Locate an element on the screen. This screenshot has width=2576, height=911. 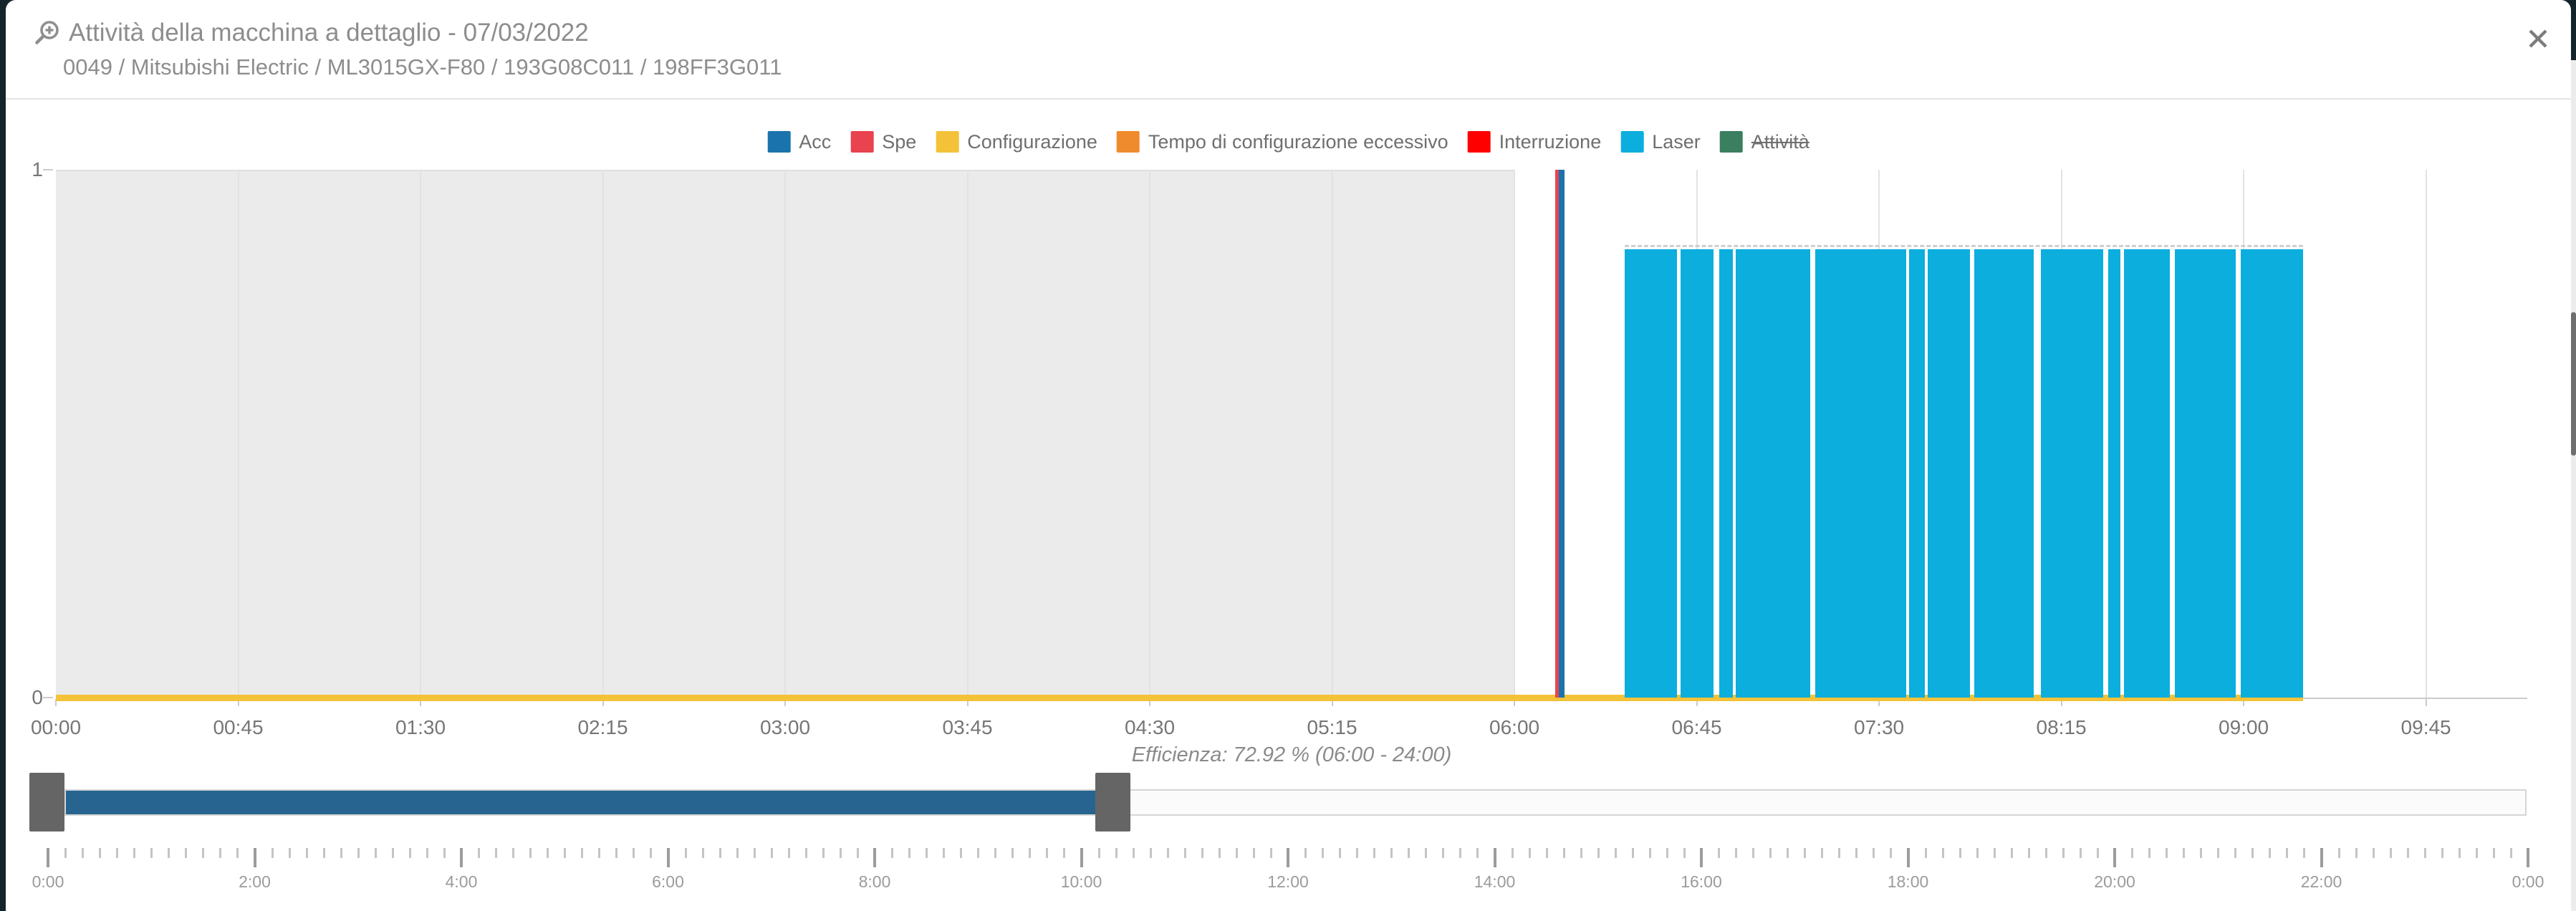
legend-label: Configurazione is located at coordinates (1032, 142).